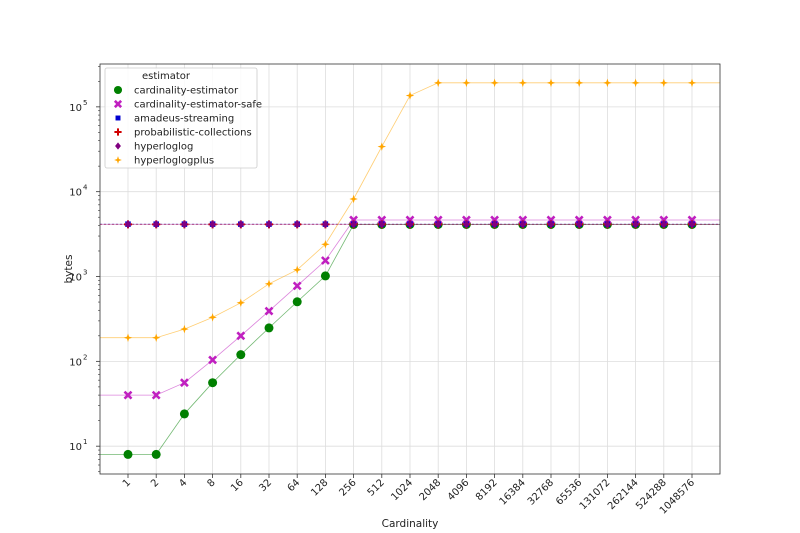  What do you see at coordinates (69, 269) in the screenshot?
I see `y-axis-label: bytes` at bounding box center [69, 269].